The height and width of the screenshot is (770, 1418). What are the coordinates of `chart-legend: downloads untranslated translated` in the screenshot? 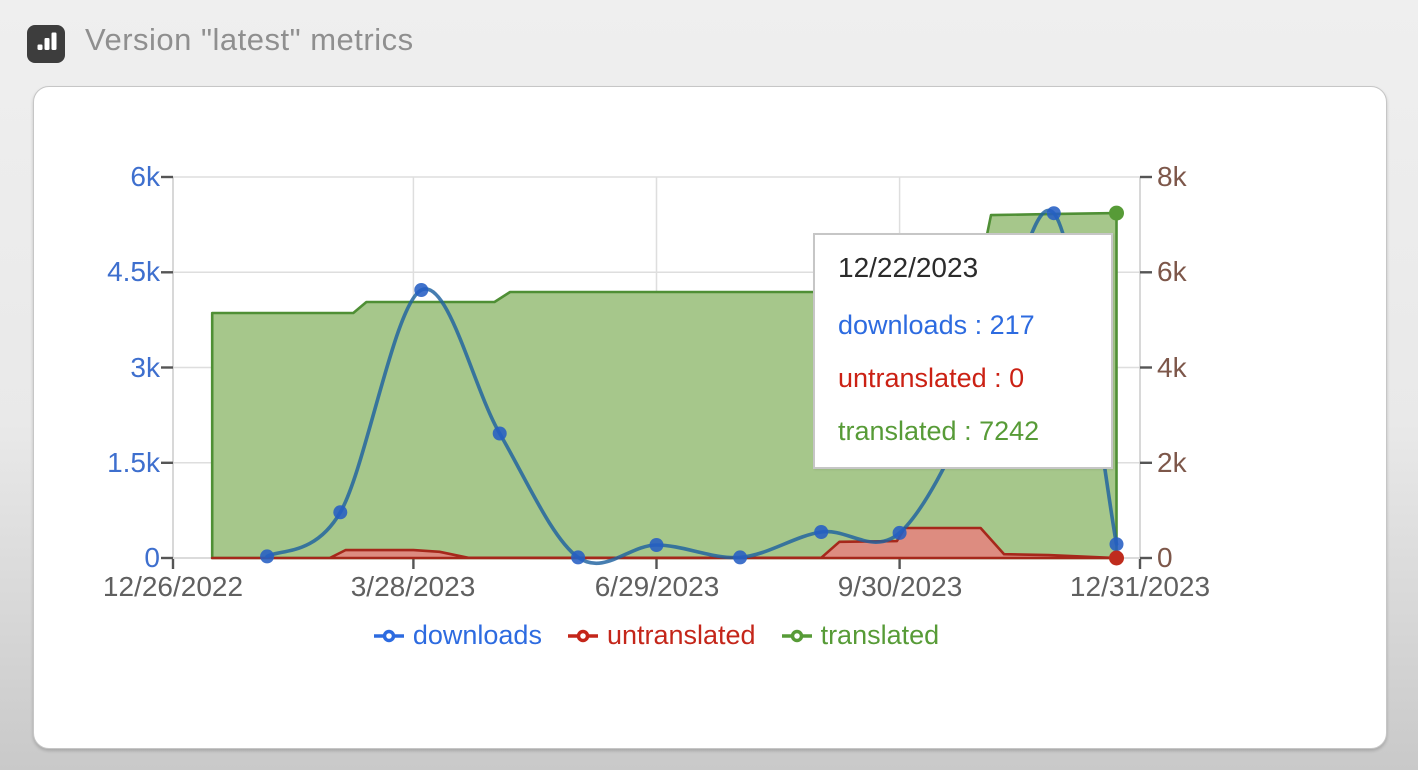 It's located at (656, 635).